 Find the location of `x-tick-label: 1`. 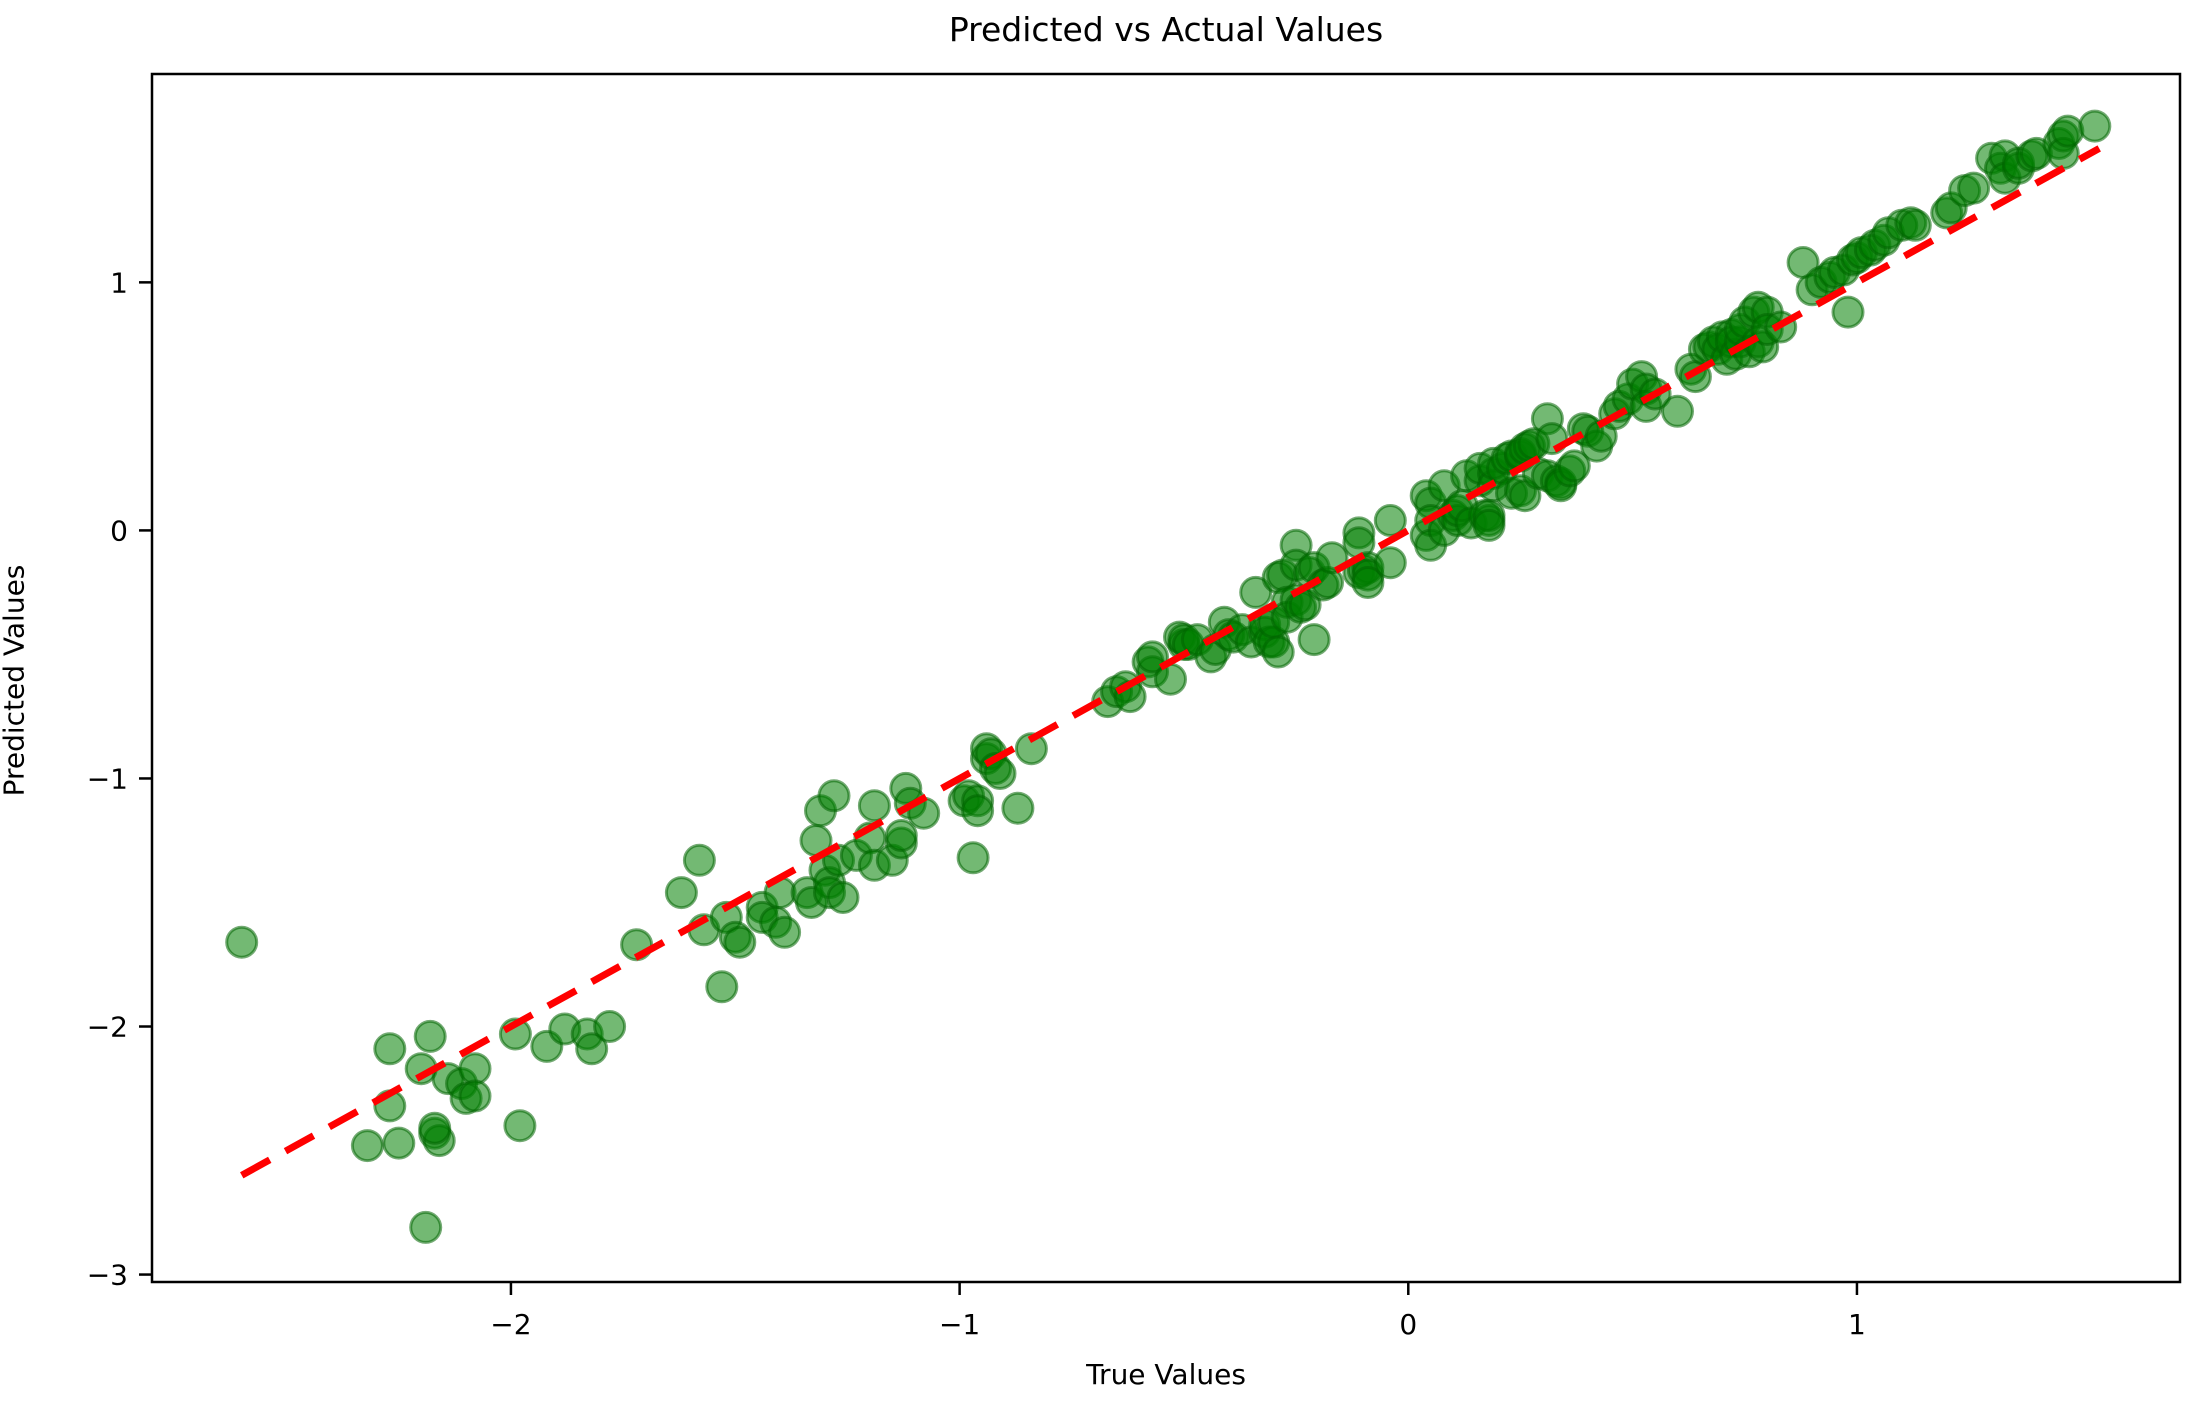

x-tick-label: 1 is located at coordinates (1857, 1324).